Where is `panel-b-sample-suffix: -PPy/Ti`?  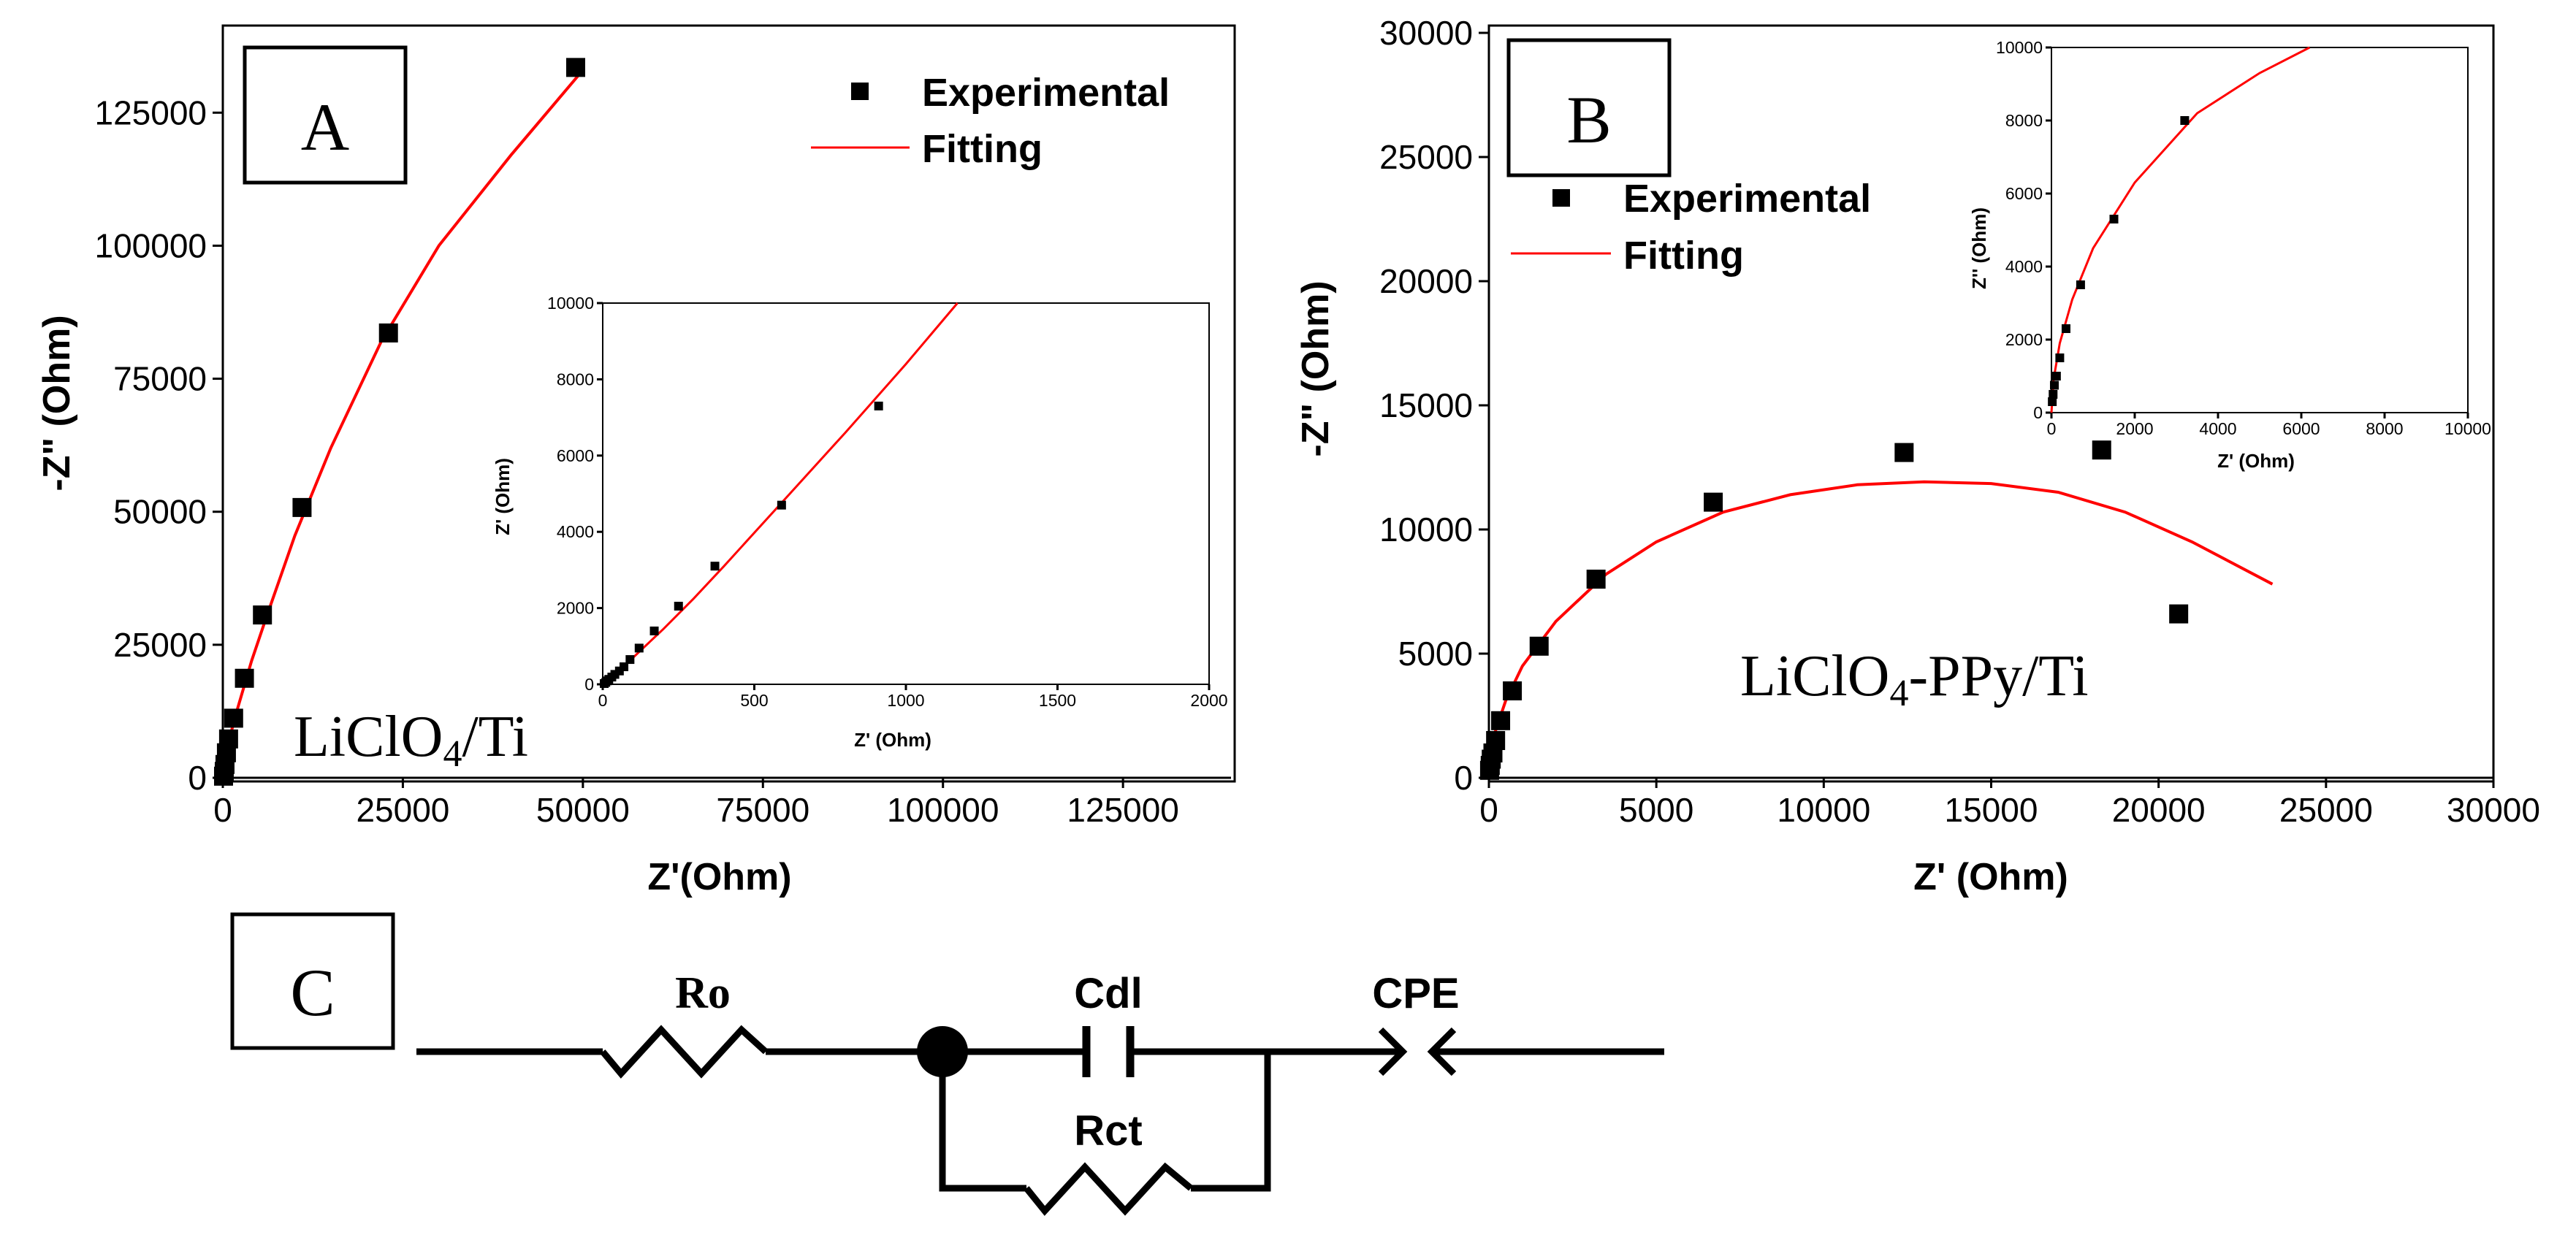 panel-b-sample-suffix: -PPy/Ti is located at coordinates (1998, 676).